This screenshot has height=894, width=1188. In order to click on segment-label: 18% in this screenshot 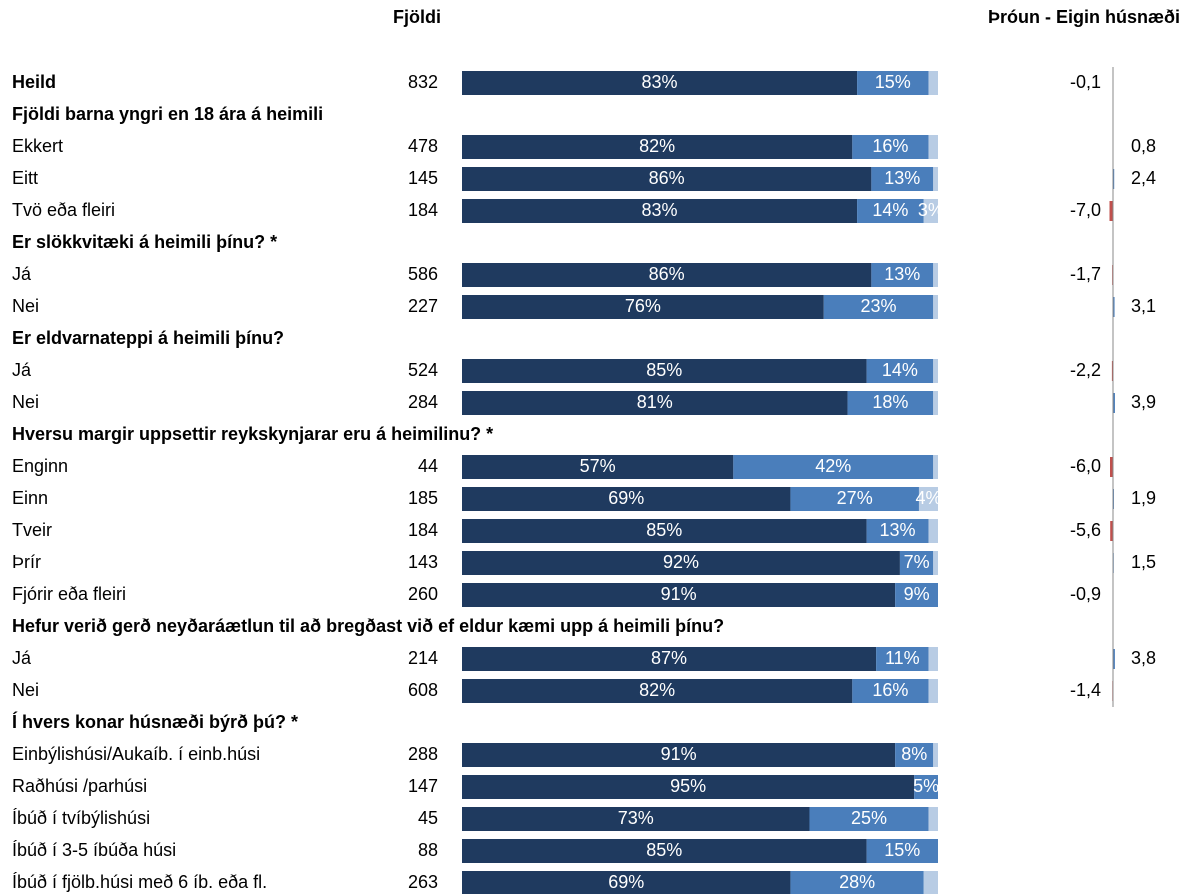, I will do `click(890, 402)`.